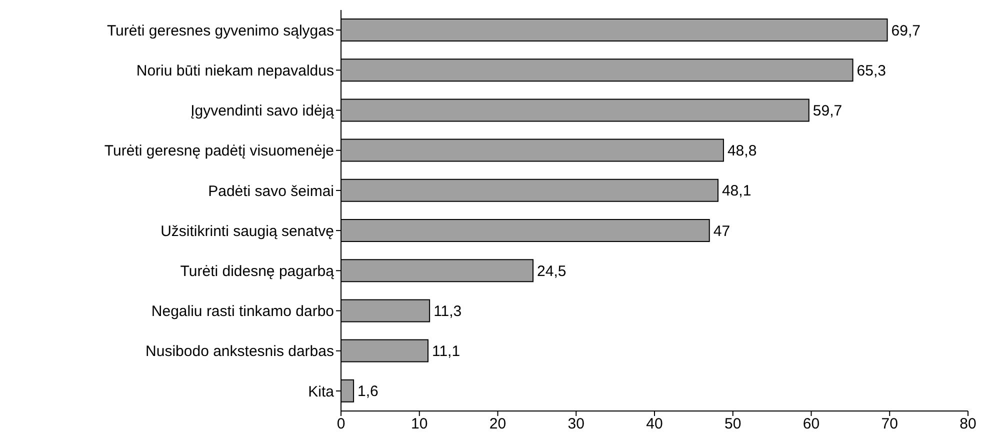  What do you see at coordinates (448, 311) in the screenshot?
I see `data-label: 11,3` at bounding box center [448, 311].